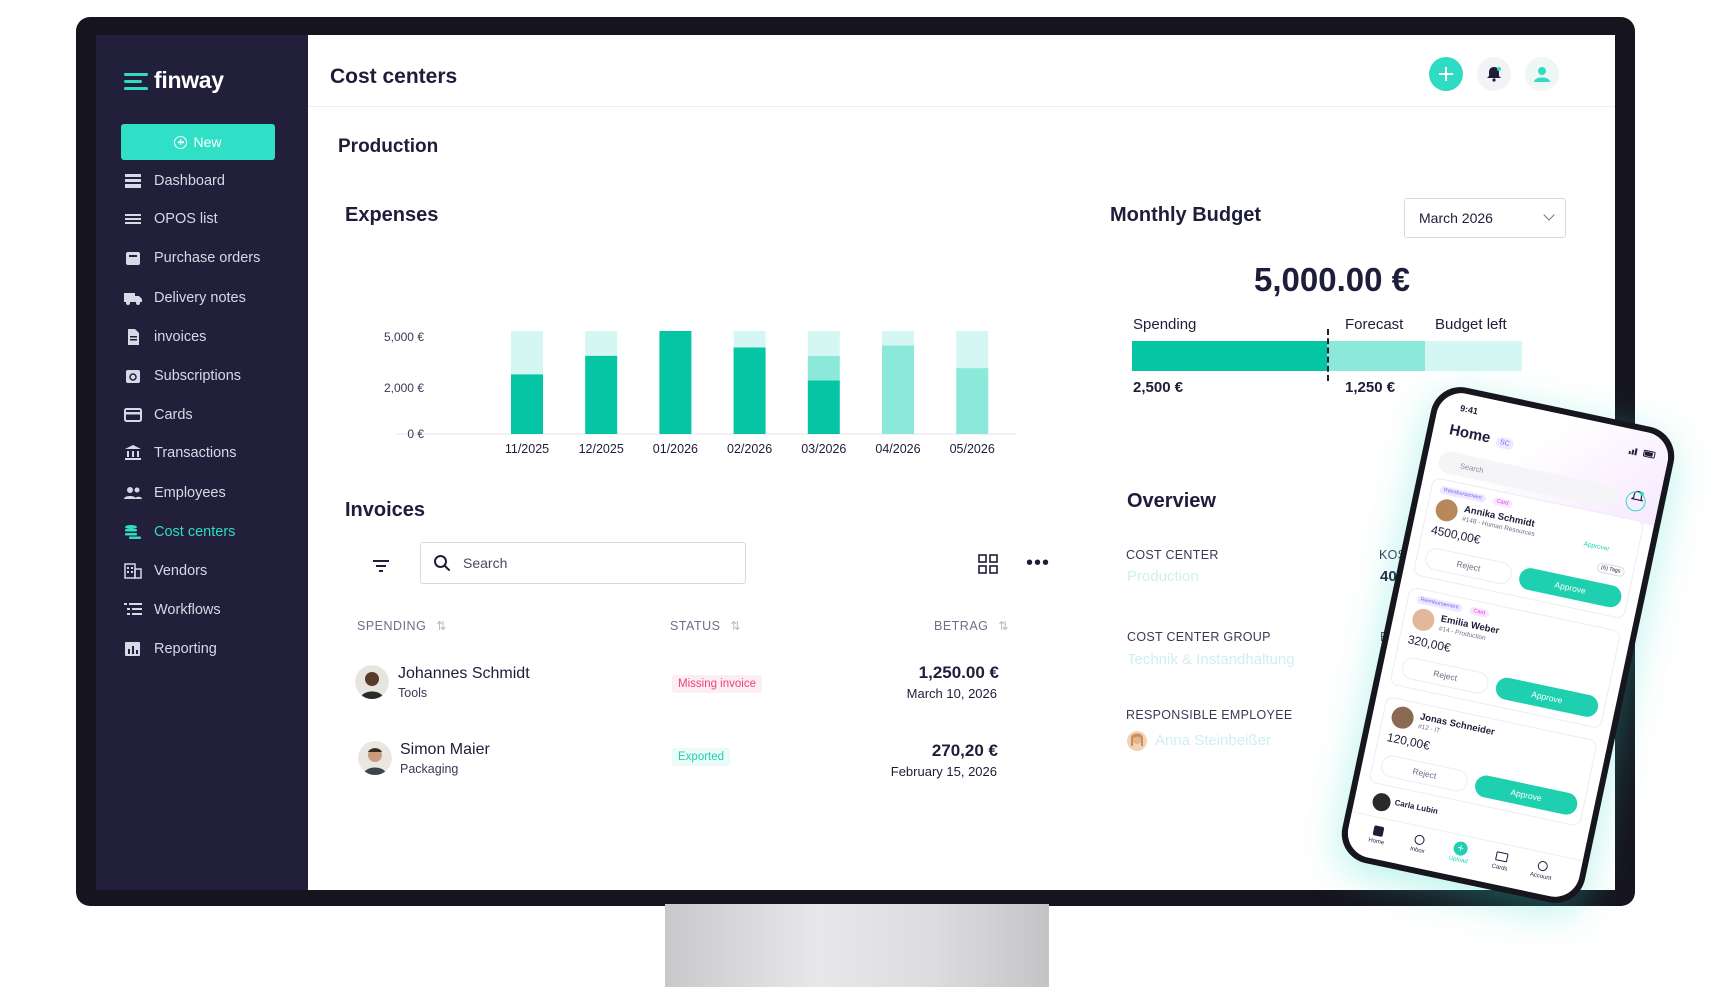 The image size is (1711, 987). I want to click on tab-upload: + Upload, so click(1460, 852).